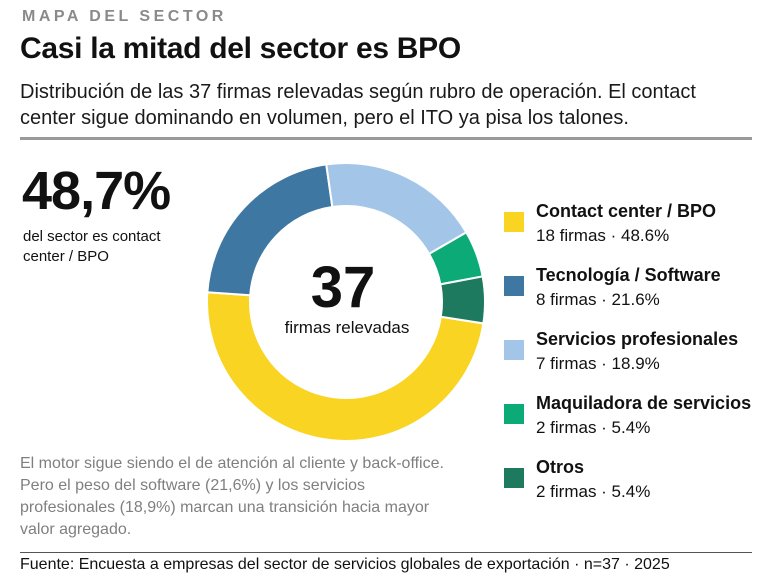 The height and width of the screenshot is (588, 770). I want to click on kicker: MAPA DEL SECTOR, so click(124, 16).